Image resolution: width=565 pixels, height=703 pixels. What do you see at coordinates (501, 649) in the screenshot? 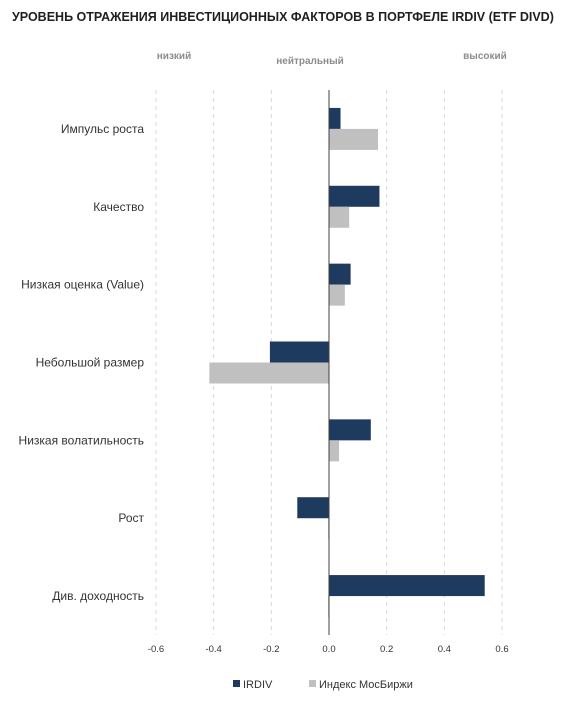
I see `tick-label: 0.6` at bounding box center [501, 649].